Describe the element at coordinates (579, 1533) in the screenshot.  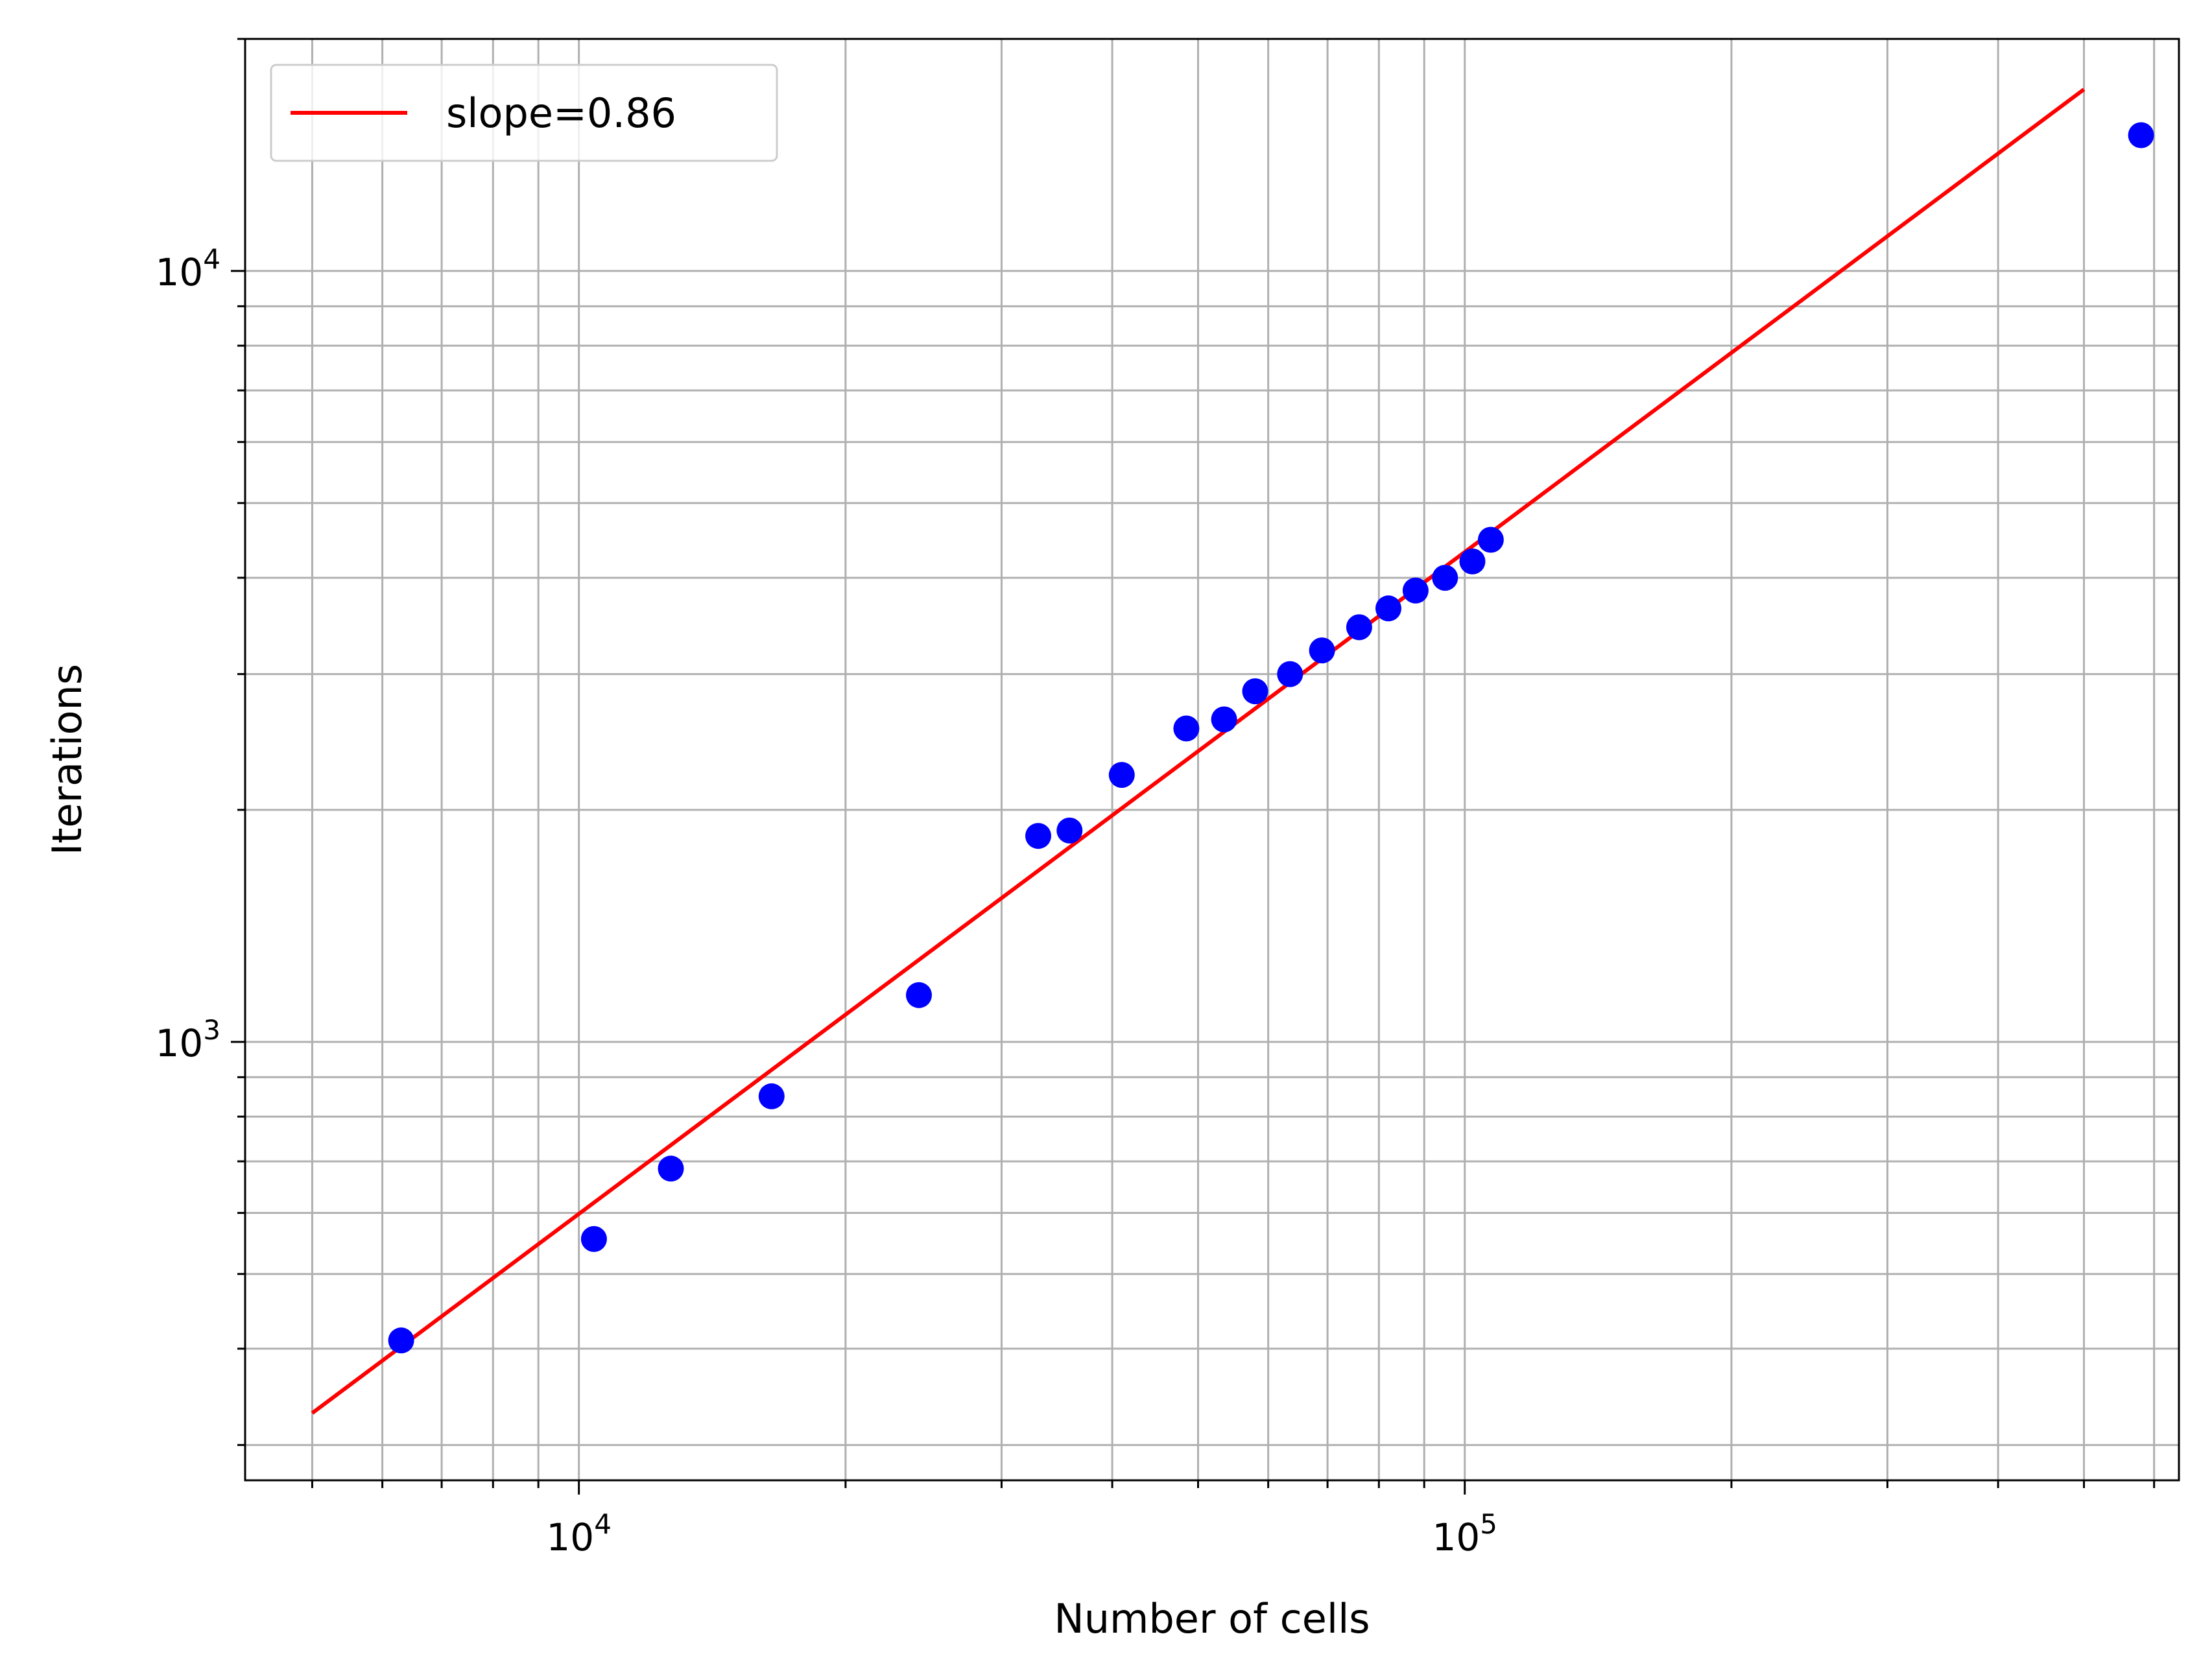
I see `x-tick-label: 10⁴` at that location.